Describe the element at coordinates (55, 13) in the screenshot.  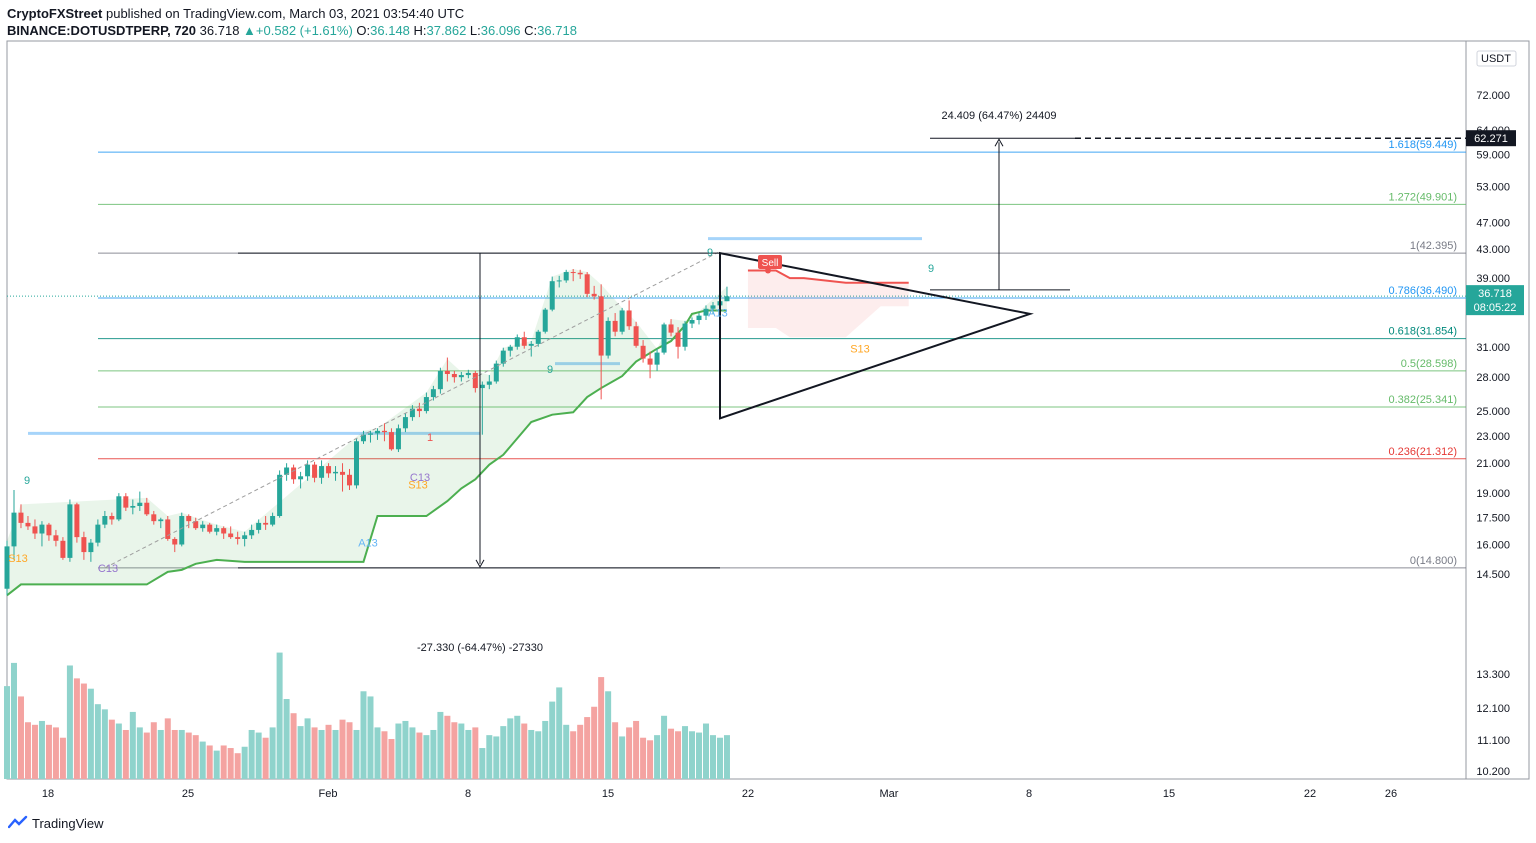
I see `publisher-name: CryptoFXStreet` at that location.